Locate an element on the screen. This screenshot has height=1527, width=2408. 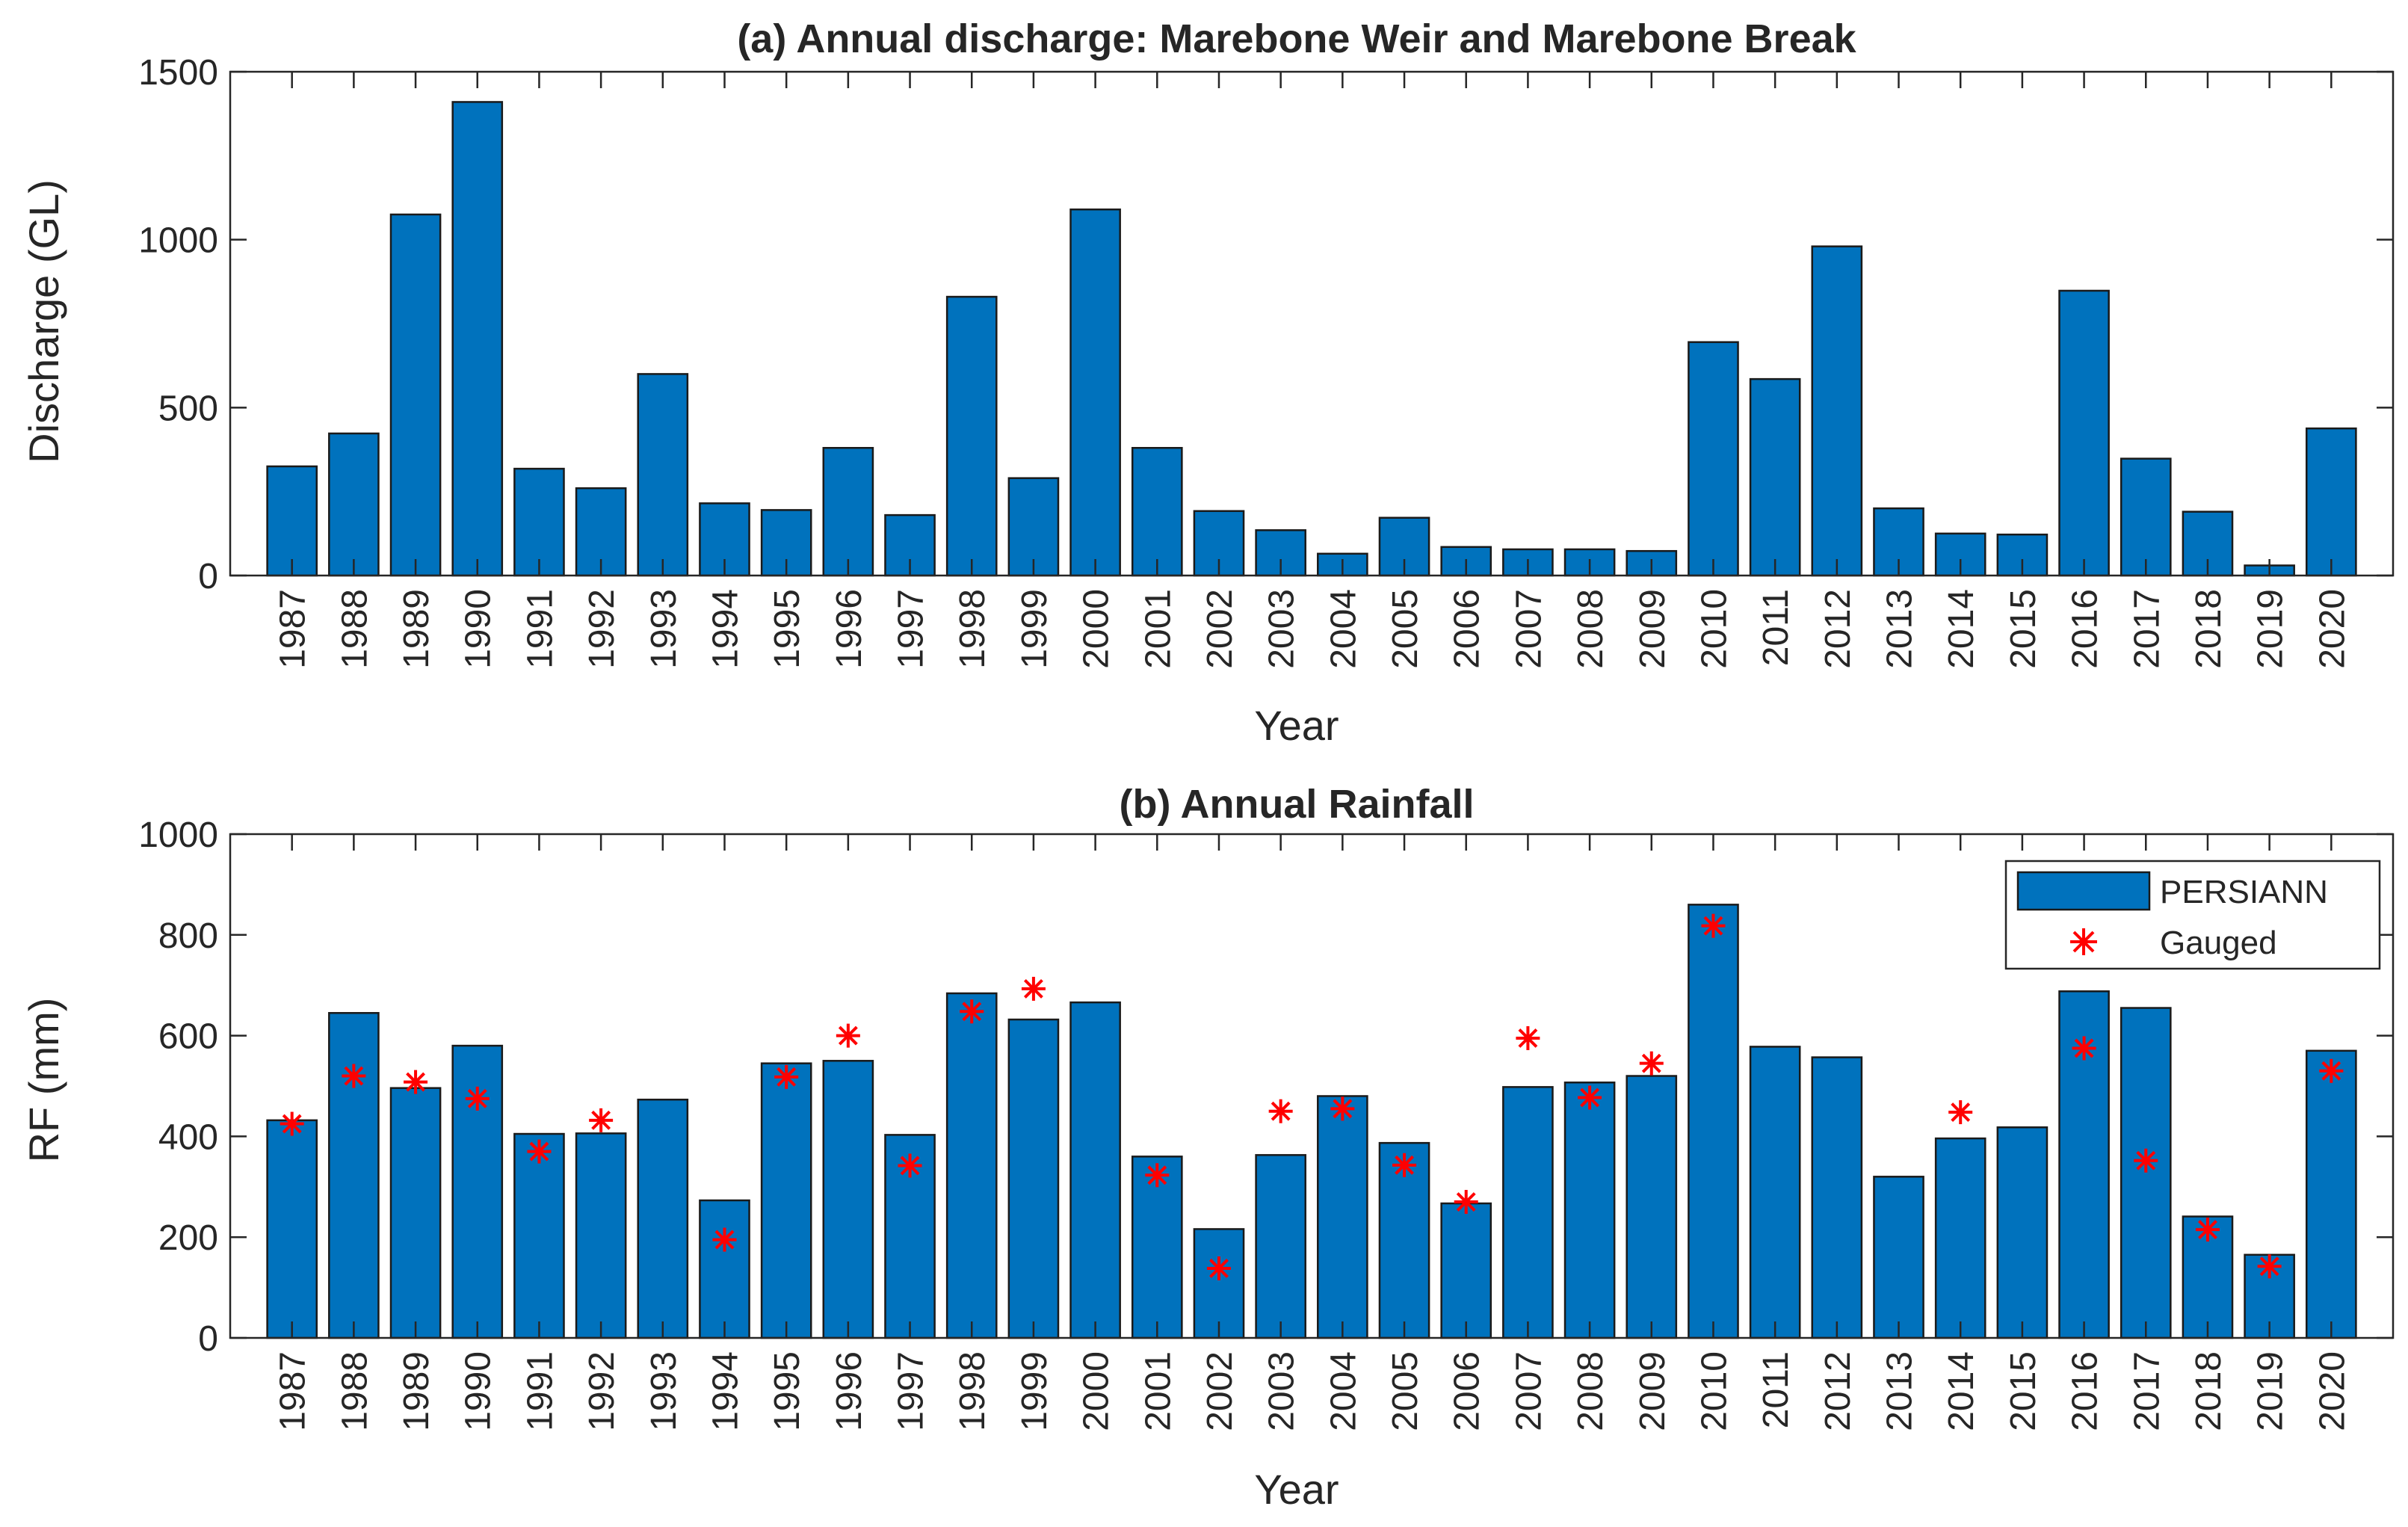
x-tick-label: 2003 is located at coordinates (1282, 1391).